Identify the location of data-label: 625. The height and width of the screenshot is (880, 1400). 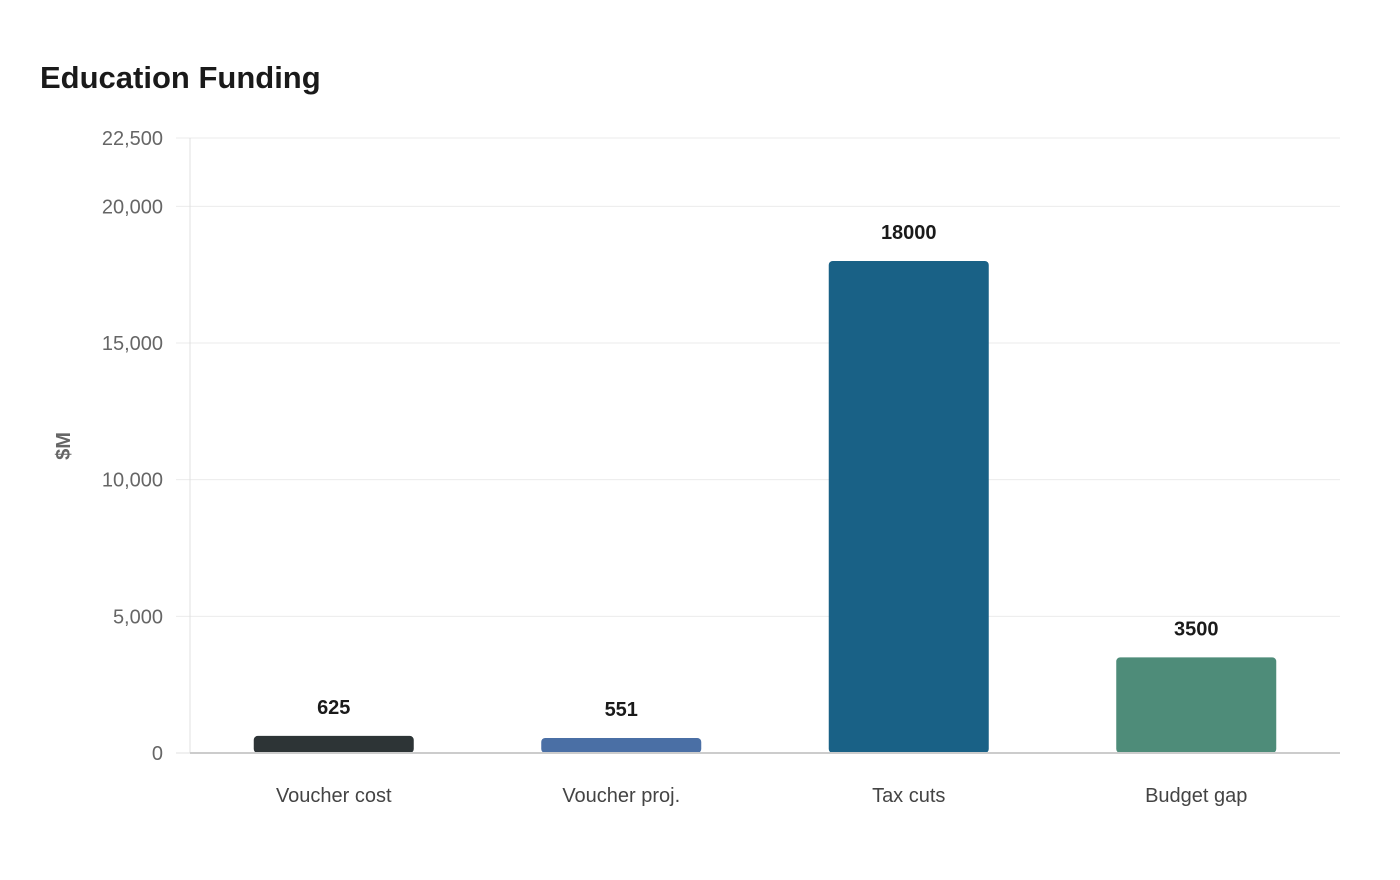
(333, 708).